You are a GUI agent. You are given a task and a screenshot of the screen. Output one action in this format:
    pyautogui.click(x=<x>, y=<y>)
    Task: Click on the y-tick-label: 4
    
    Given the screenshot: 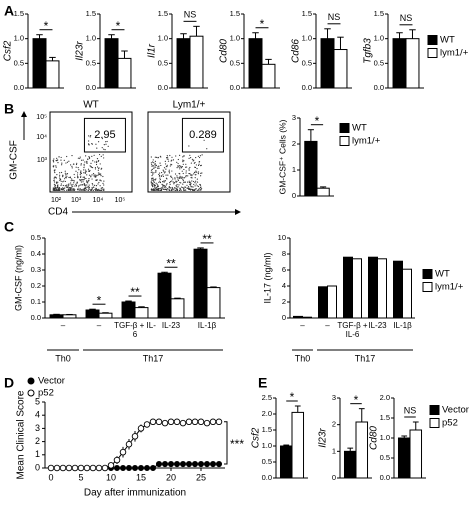 What is the action you would take?
    pyautogui.click(x=284, y=285)
    